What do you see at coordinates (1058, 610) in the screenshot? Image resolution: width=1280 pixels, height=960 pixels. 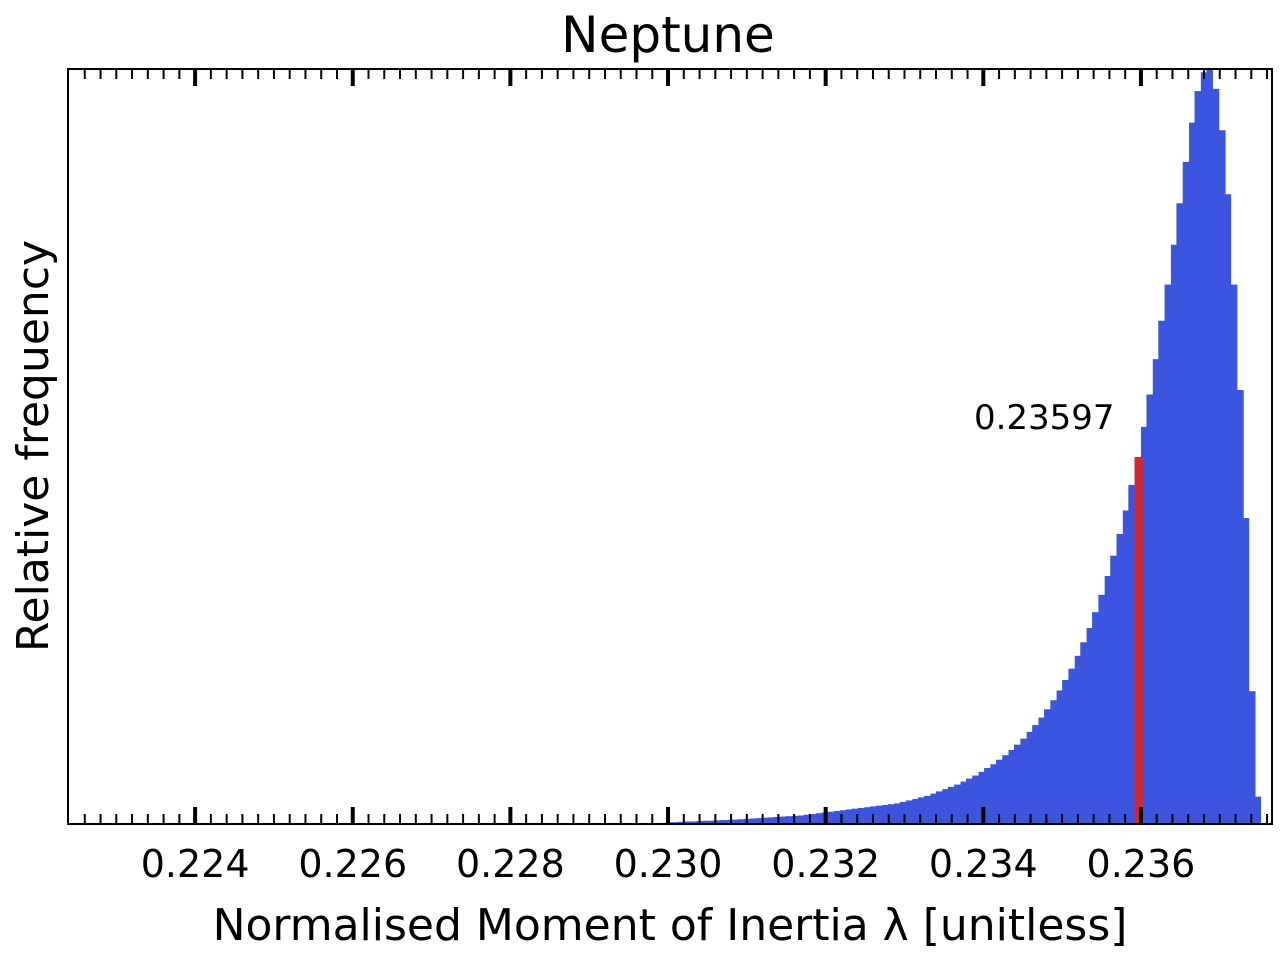 I see `highlight-marker: 0.23597` at bounding box center [1058, 610].